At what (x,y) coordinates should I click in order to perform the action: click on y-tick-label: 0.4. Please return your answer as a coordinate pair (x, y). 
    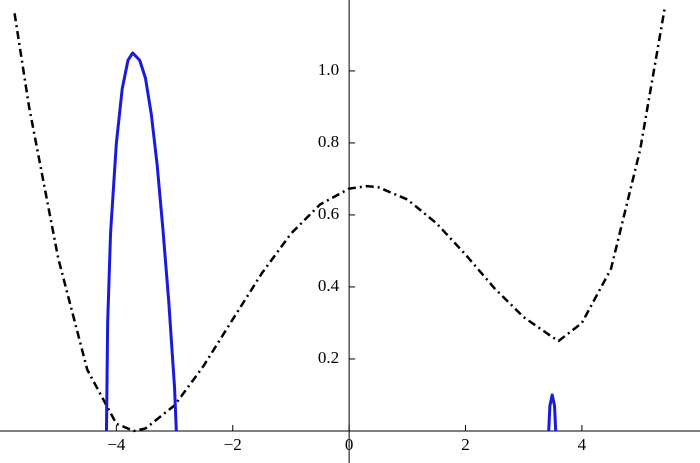
    Looking at the image, I should click on (329, 285).